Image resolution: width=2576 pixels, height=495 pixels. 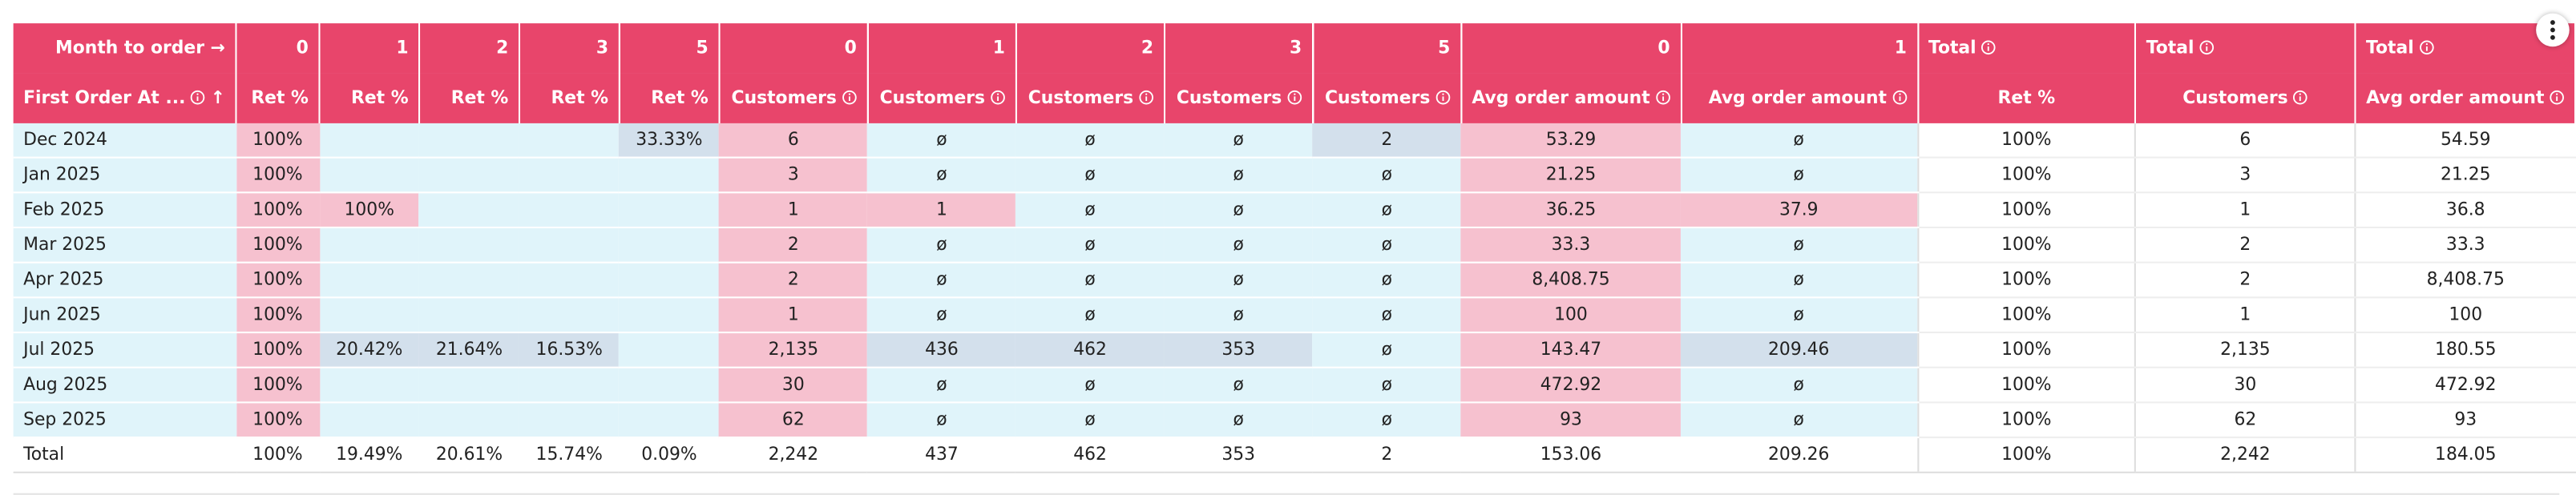 I want to click on cell: 153.06, so click(x=1571, y=455).